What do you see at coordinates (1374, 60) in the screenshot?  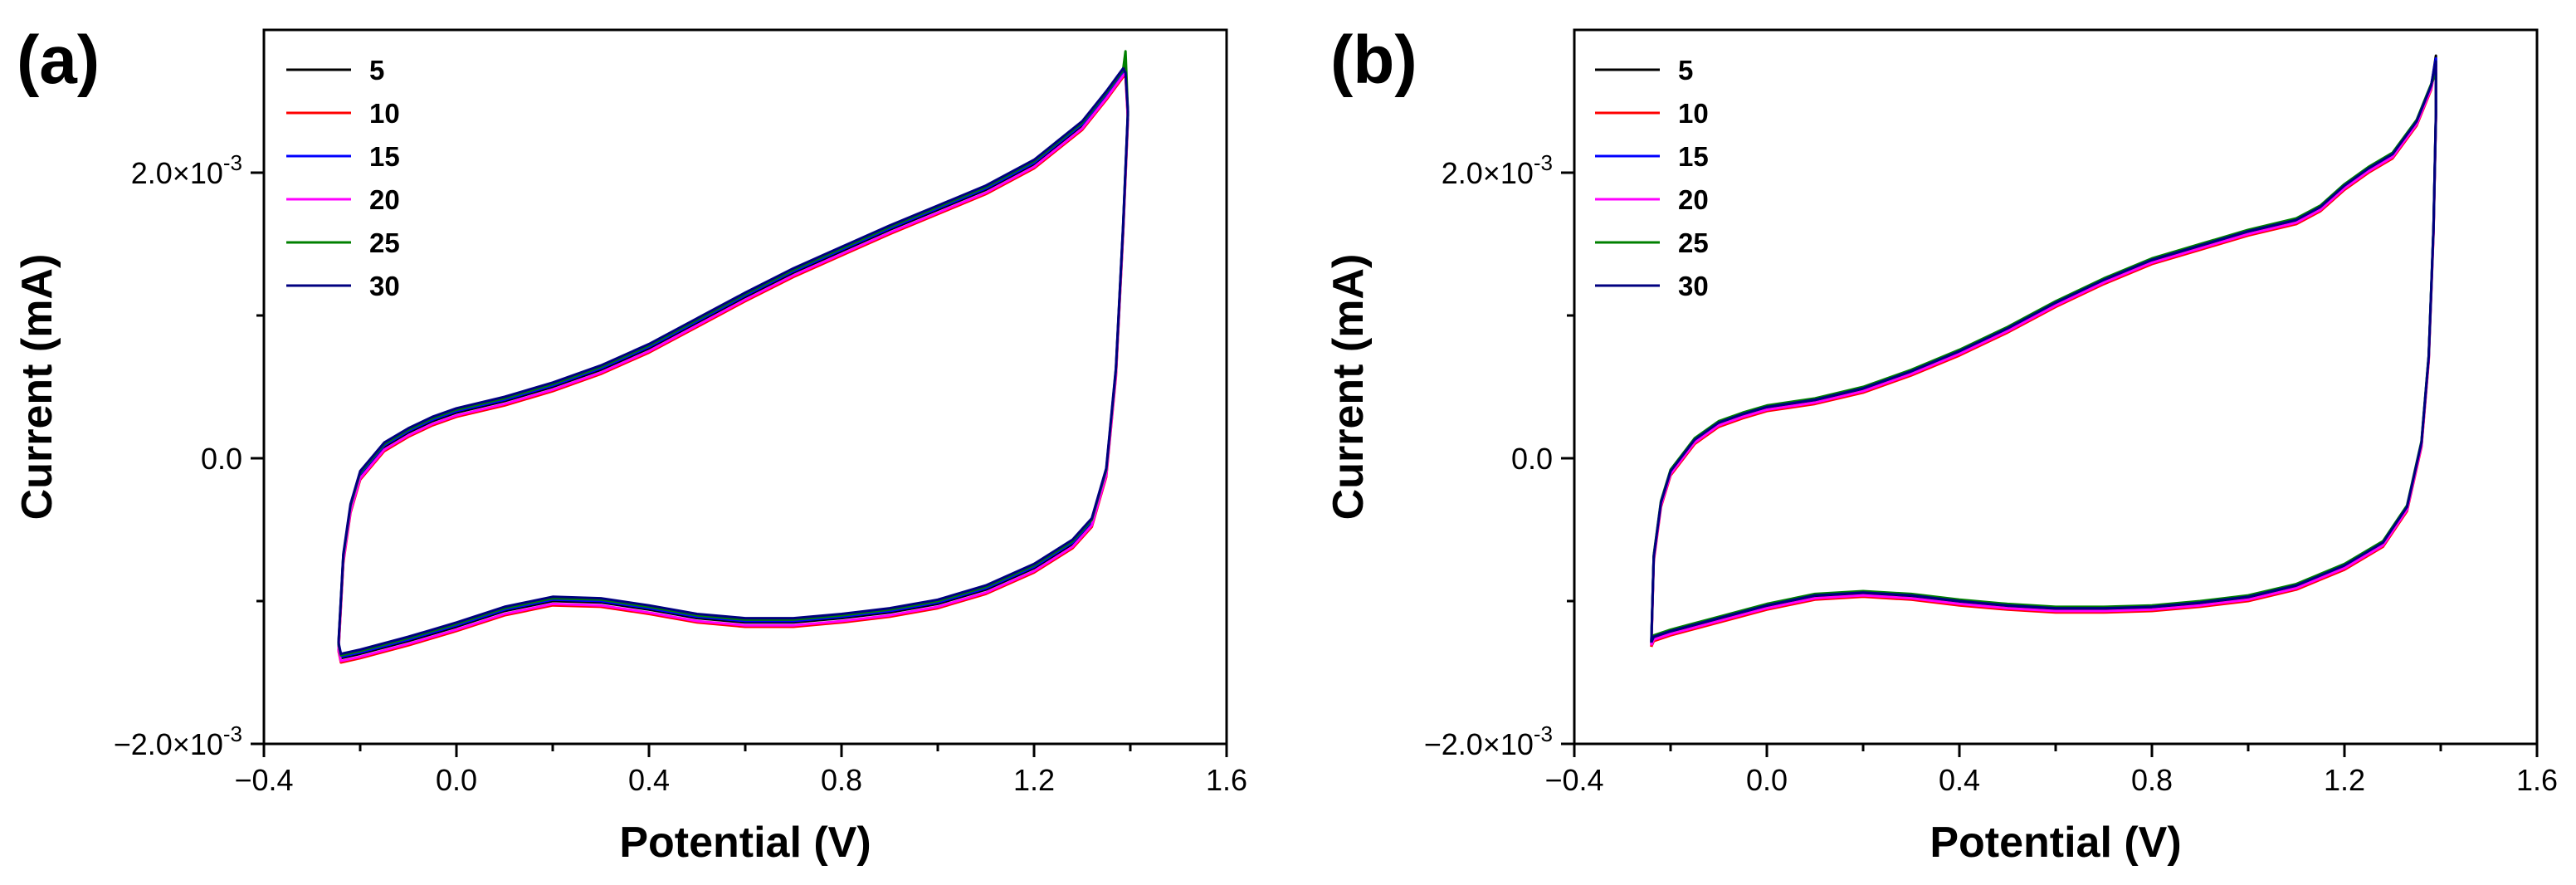 I see `panel-label: (b)` at bounding box center [1374, 60].